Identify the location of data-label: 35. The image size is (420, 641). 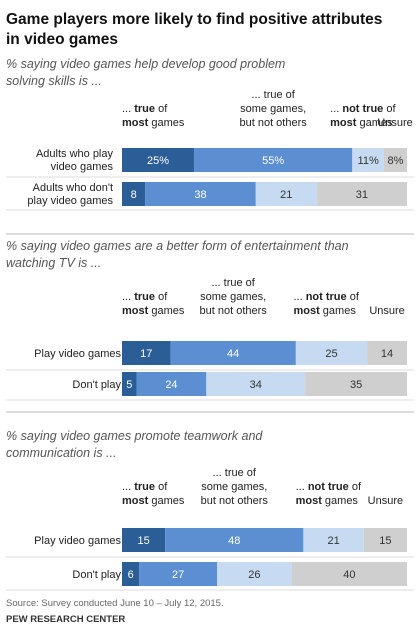
(356, 385).